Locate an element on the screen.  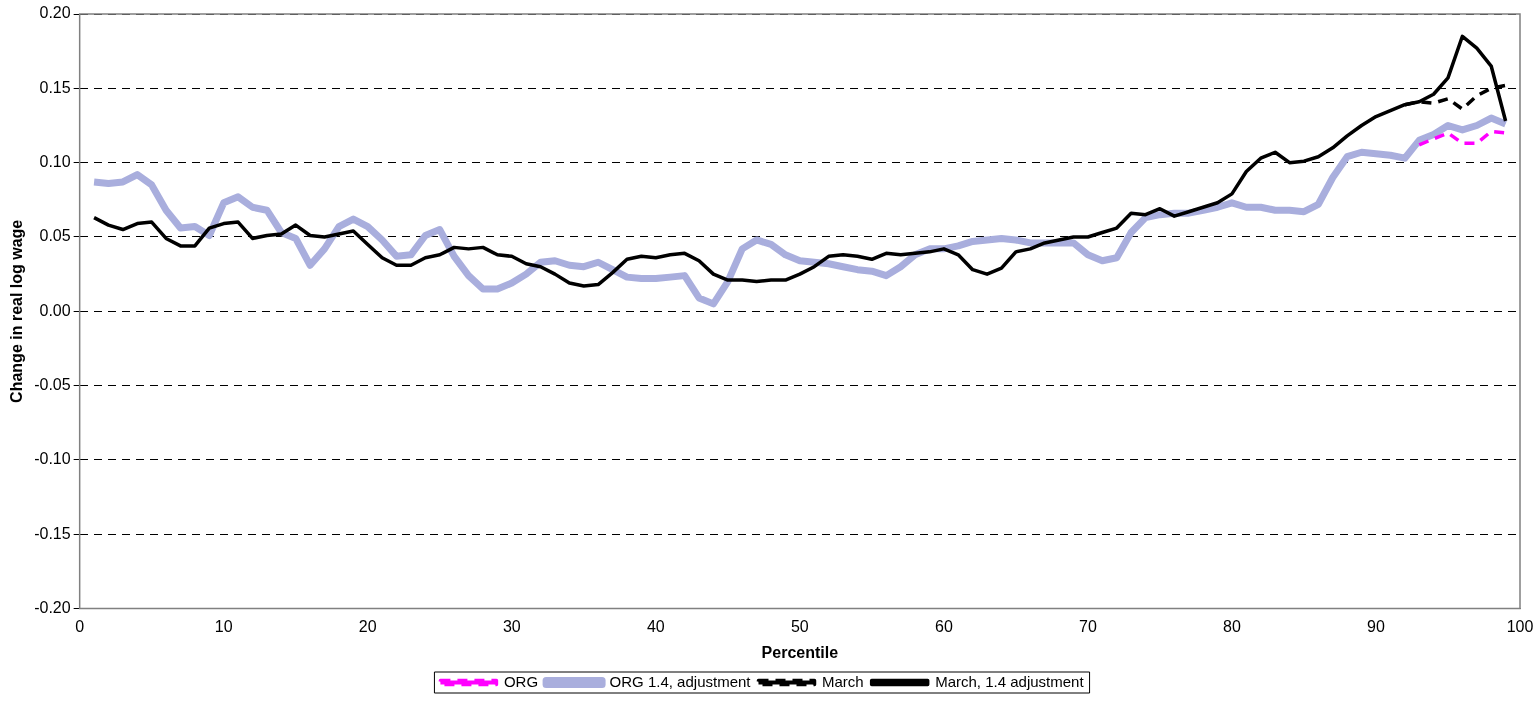
x-tick-label: 100 is located at coordinates (1520, 626).